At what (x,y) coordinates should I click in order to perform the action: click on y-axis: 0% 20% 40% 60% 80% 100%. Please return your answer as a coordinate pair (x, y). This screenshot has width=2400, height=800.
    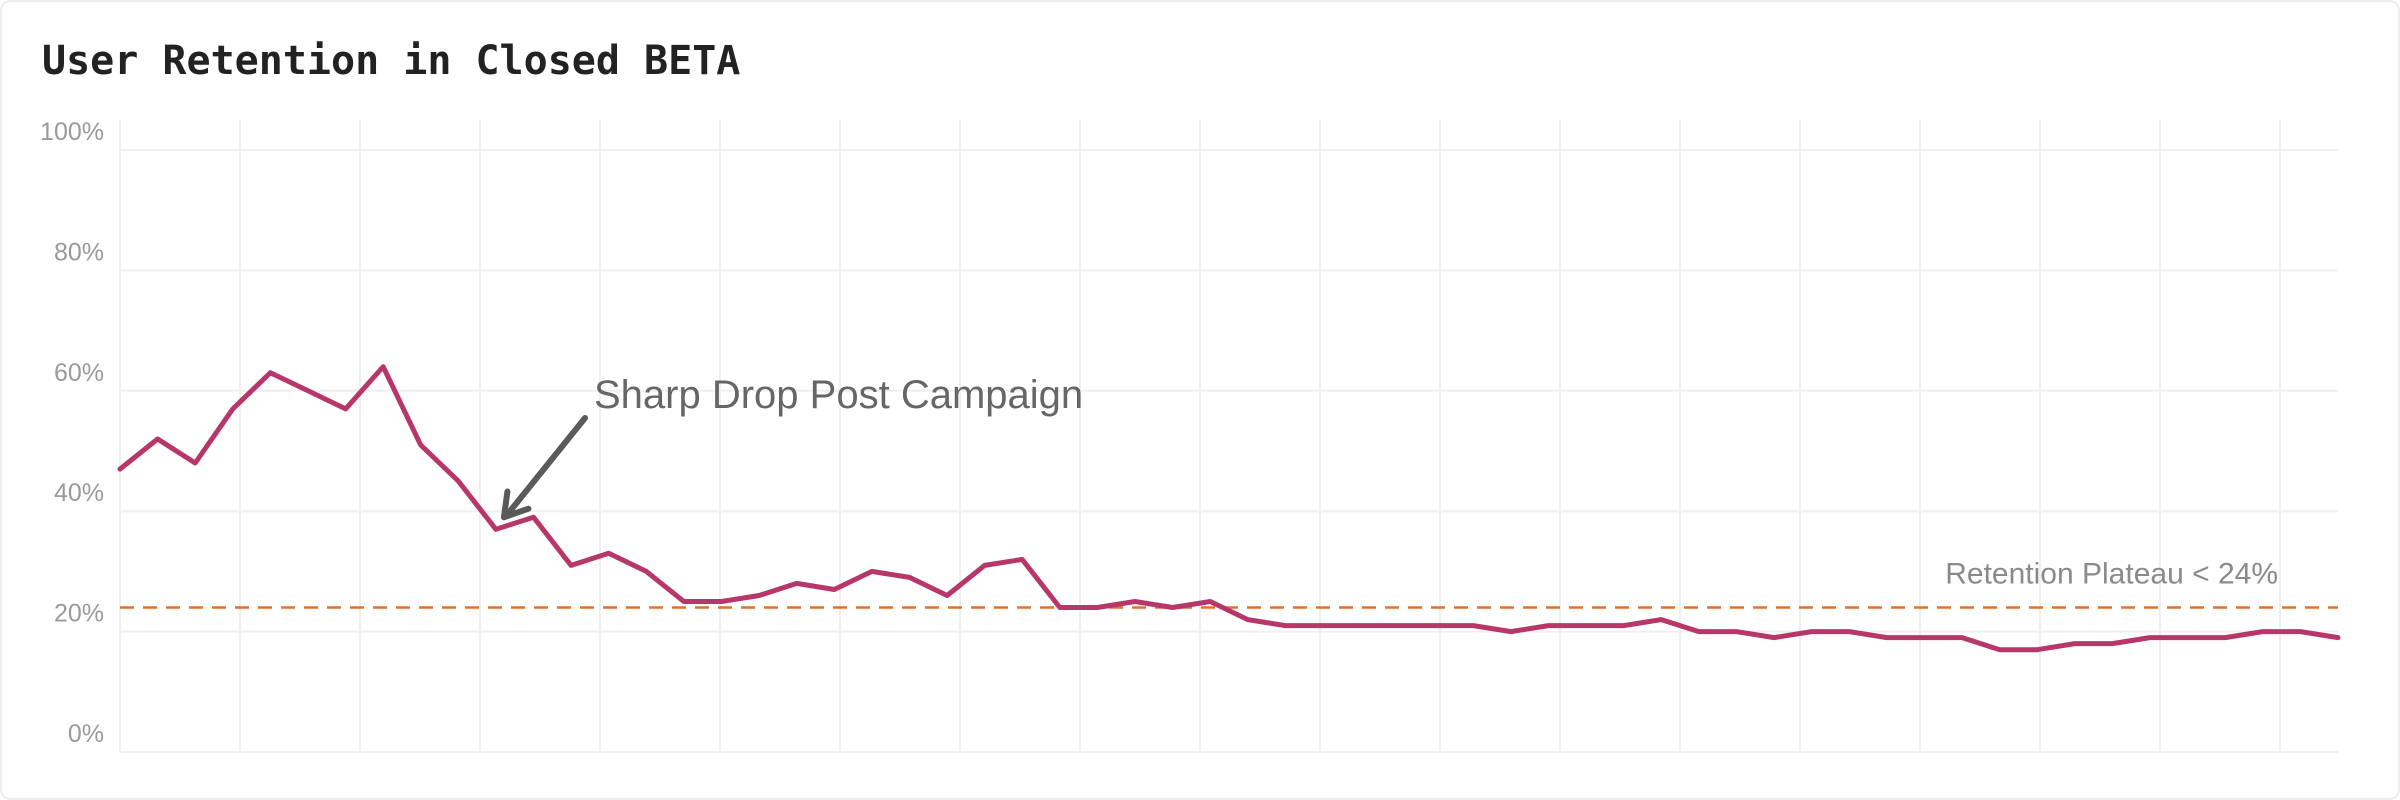
    Looking at the image, I should click on (72, 433).